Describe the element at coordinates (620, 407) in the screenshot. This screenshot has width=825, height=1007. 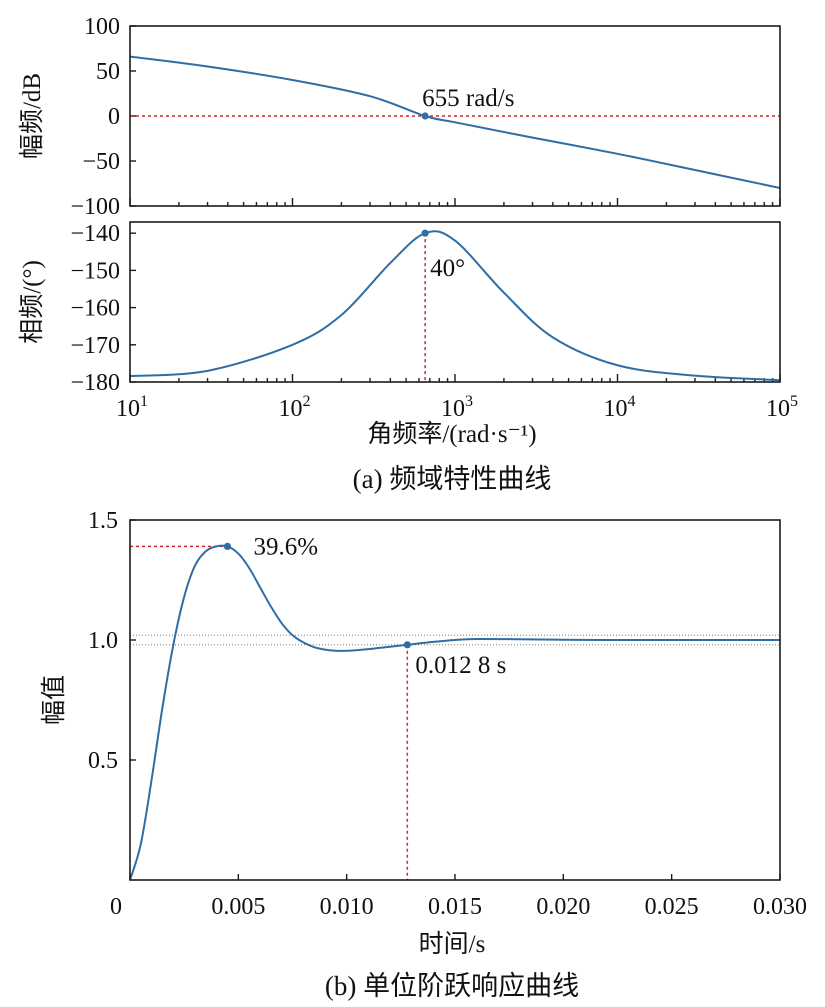
I see `frequency-tick-label: 10⁴` at that location.